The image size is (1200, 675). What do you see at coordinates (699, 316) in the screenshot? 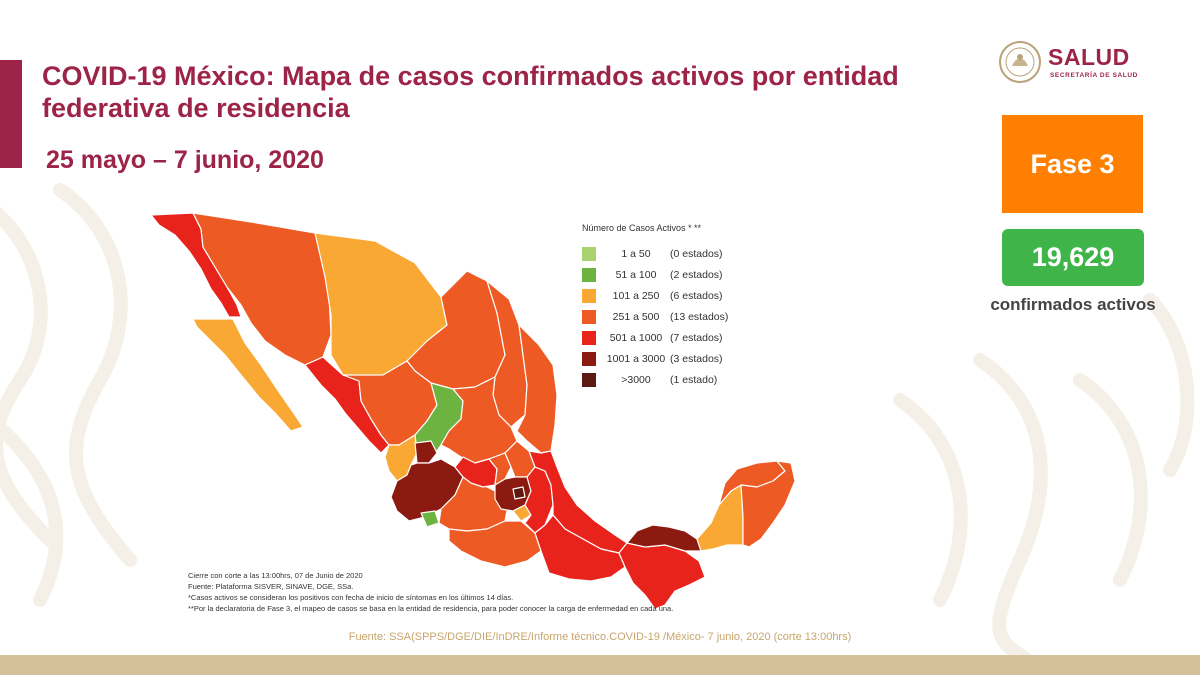
I see `legend-count: (13 estados)` at bounding box center [699, 316].